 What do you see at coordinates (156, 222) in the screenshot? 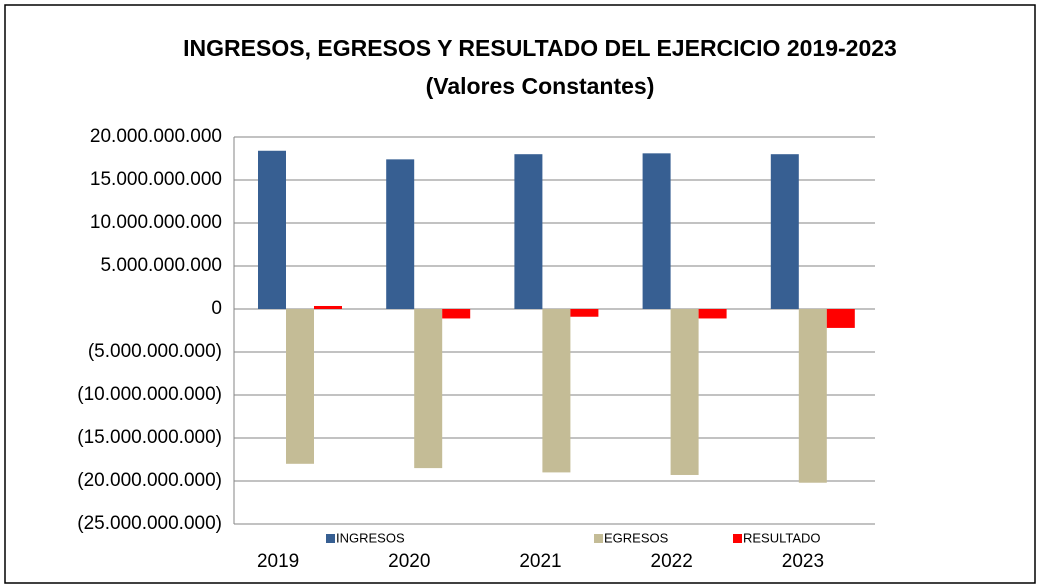
I see `y-tick-label: 10.000.000.000` at bounding box center [156, 222].